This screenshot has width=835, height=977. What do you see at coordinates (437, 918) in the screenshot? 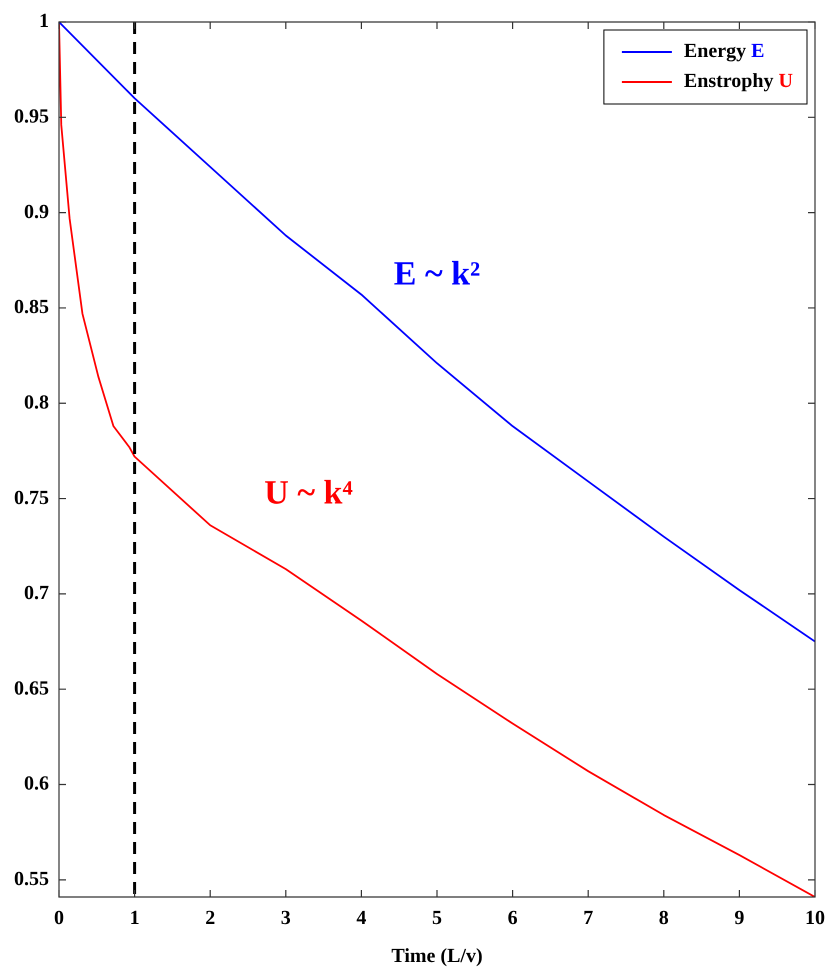
I see `x-tick-label: 5` at bounding box center [437, 918].